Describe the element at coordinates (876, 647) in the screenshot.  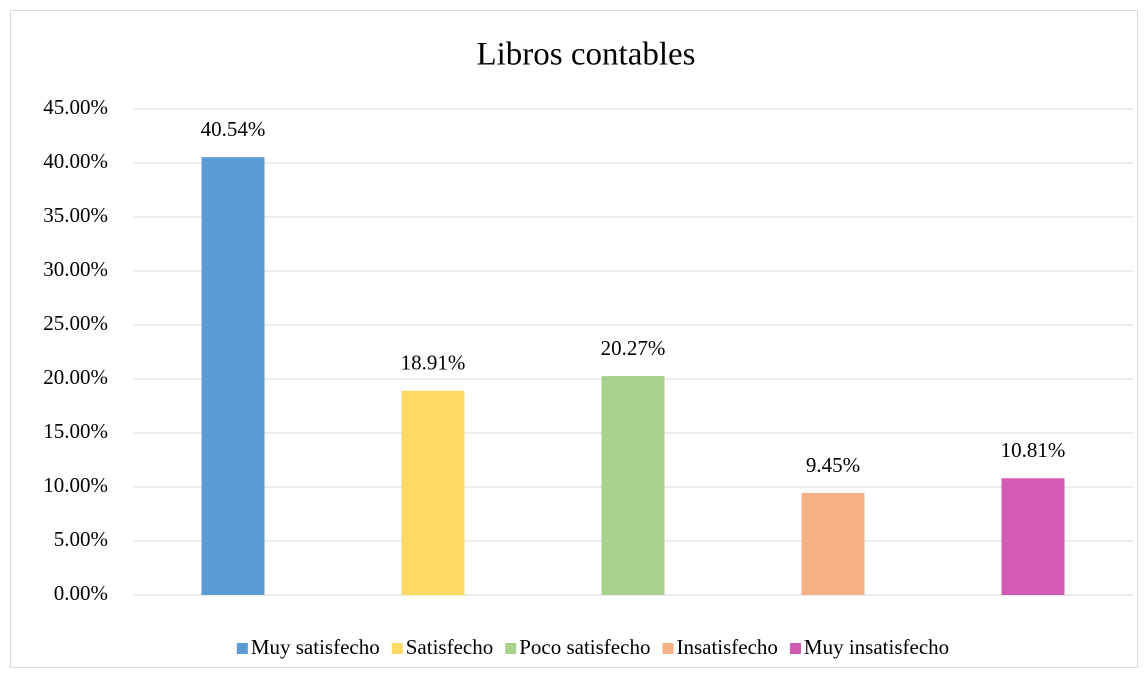
I see `legend-label: Muy insatisfecho` at that location.